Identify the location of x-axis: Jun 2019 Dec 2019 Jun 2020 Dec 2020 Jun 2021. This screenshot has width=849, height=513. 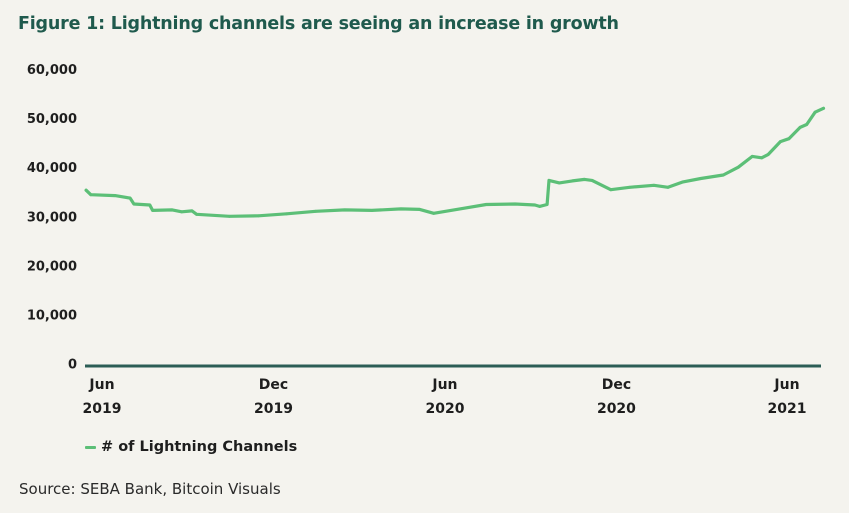
(445, 397).